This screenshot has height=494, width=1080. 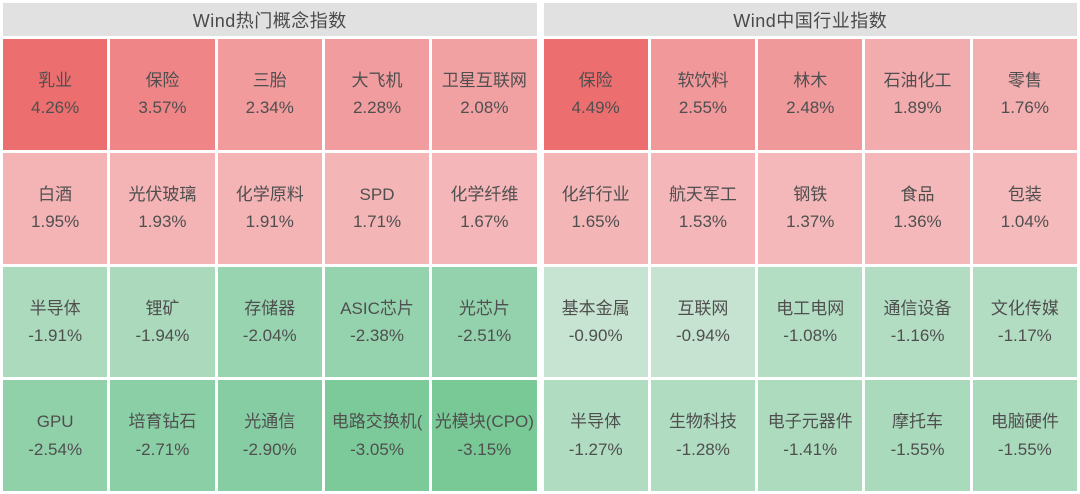 What do you see at coordinates (162, 322) in the screenshot?
I see `heatmap-cell: 锂矿 -1.94%` at bounding box center [162, 322].